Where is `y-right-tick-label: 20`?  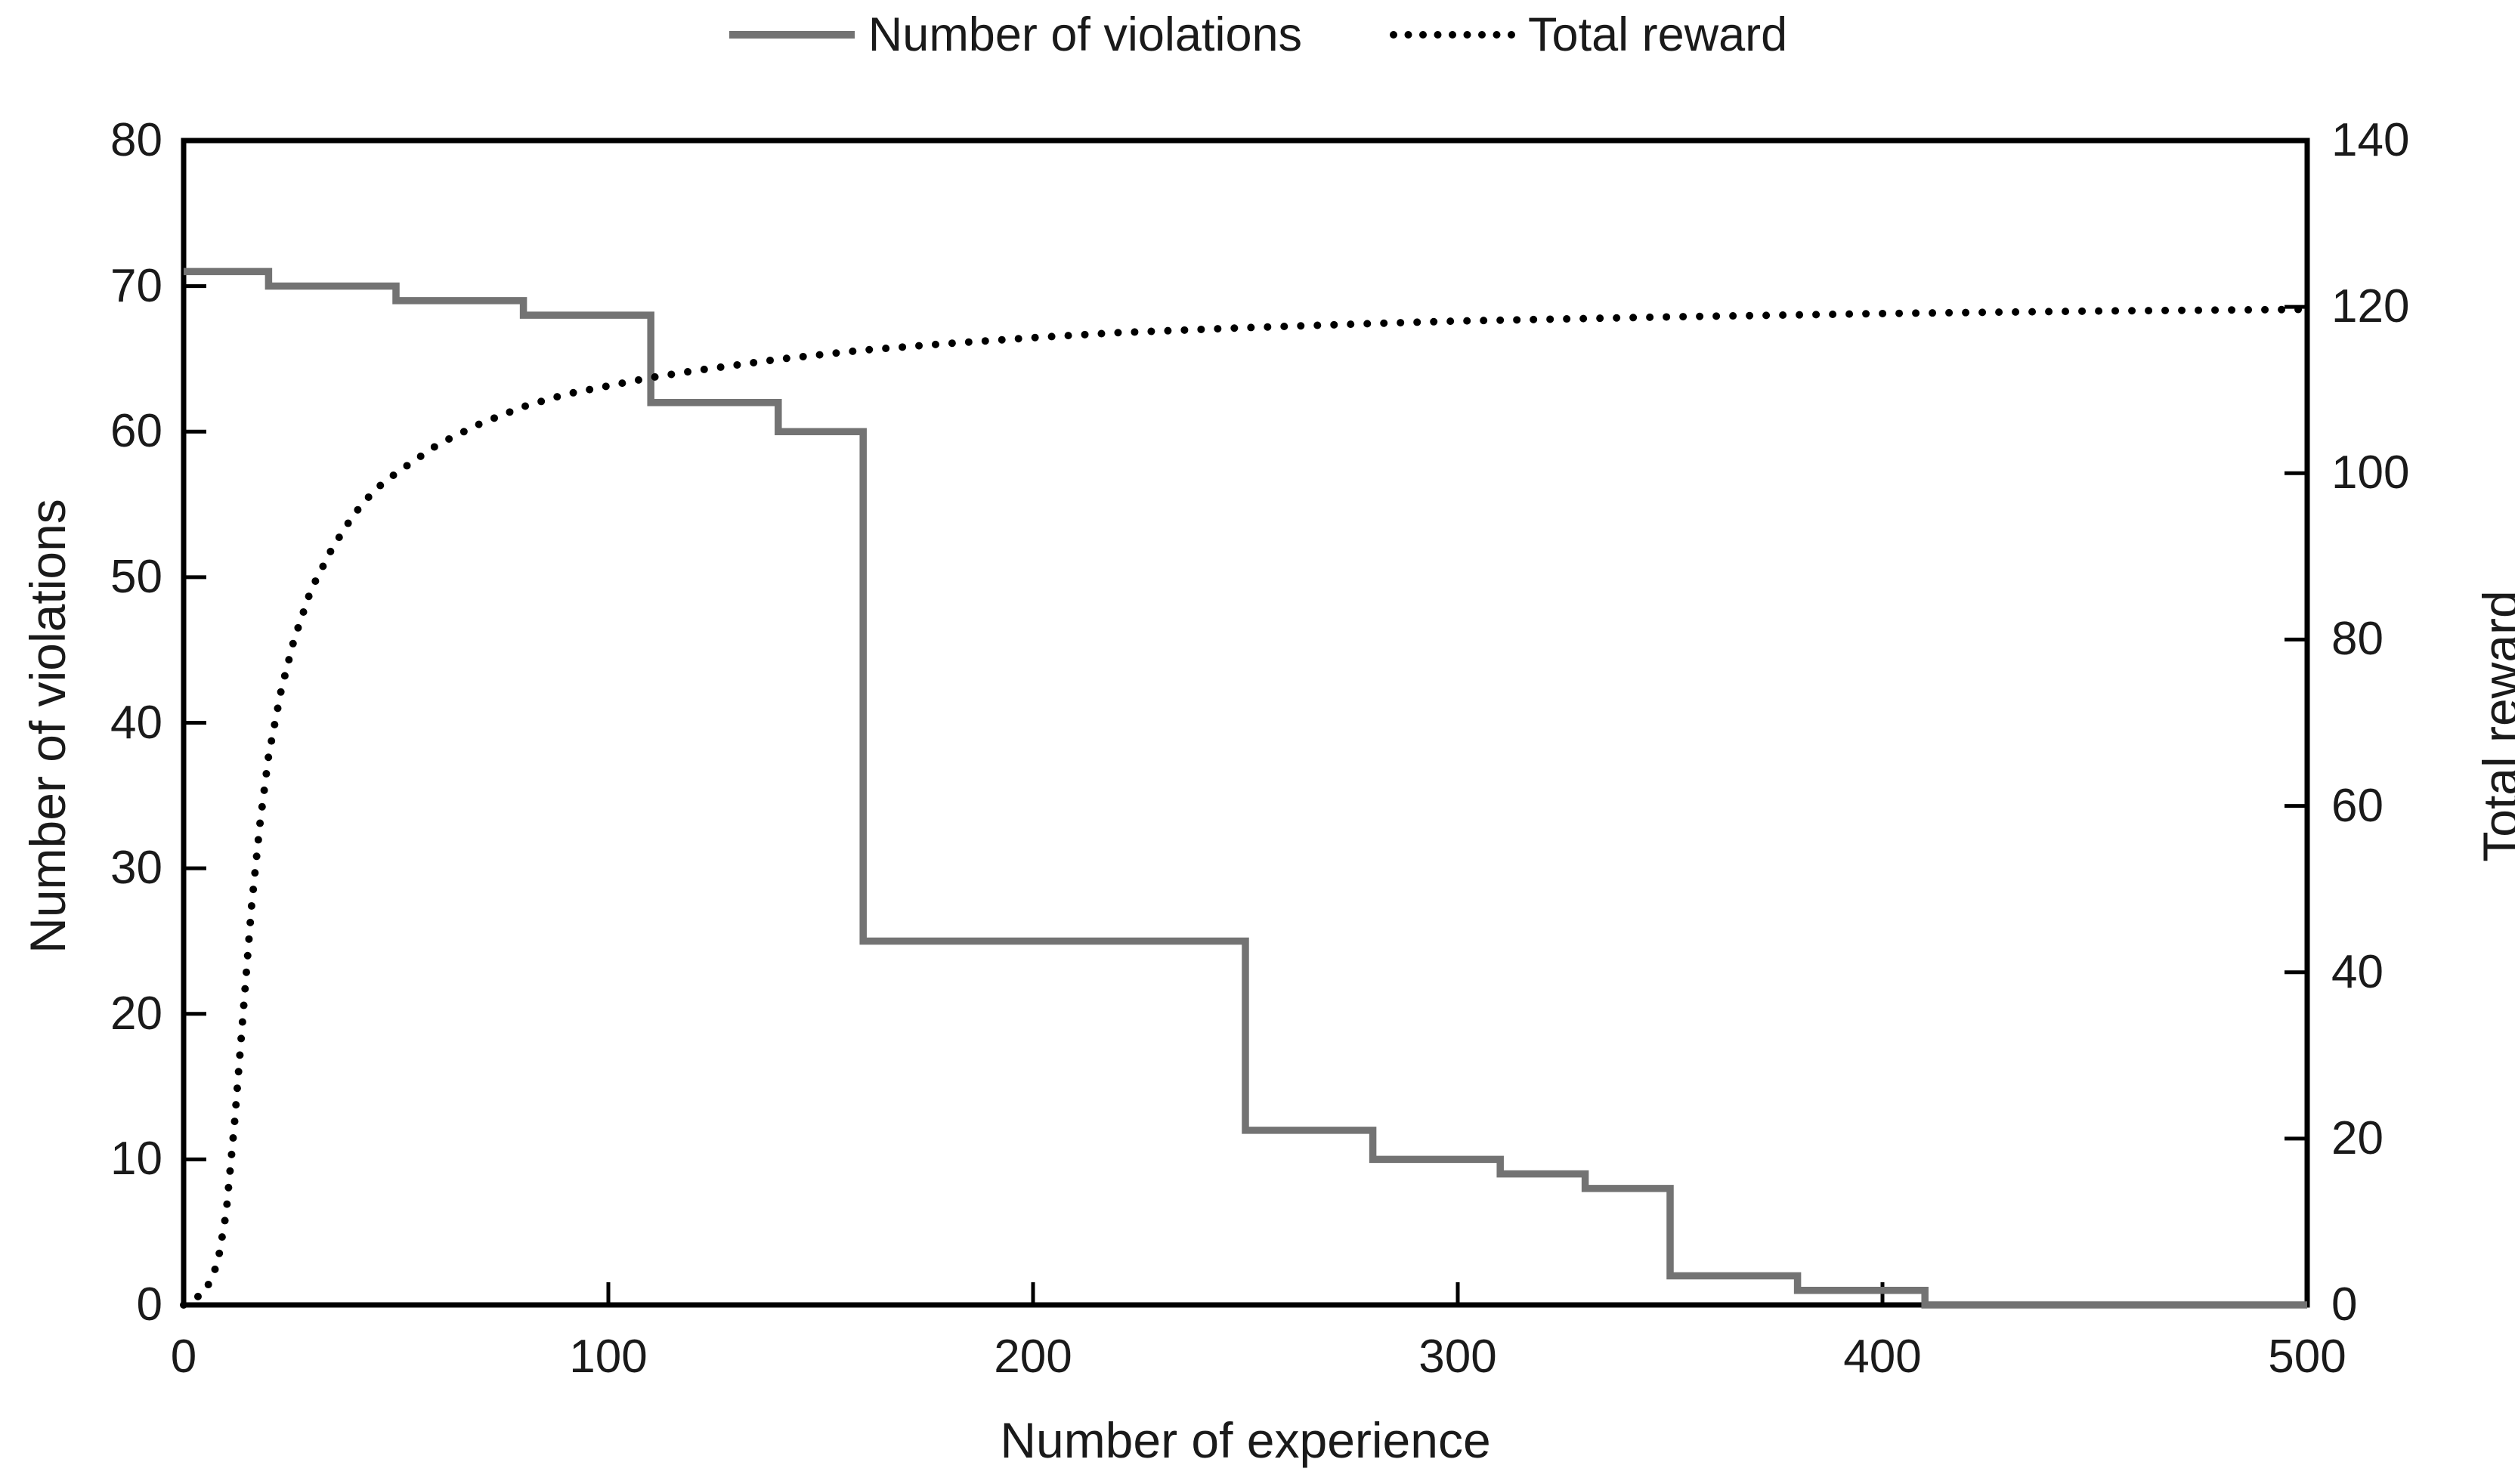 y-right-tick-label: 20 is located at coordinates (2357, 1138).